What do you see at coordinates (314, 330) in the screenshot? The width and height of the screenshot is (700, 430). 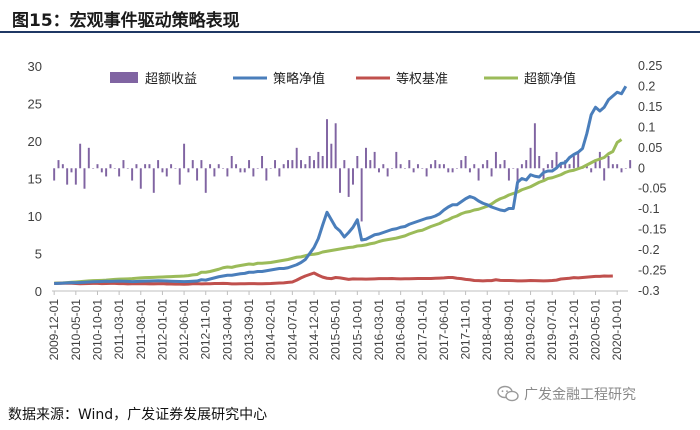 I see `x-tick-label: 2014-12-01` at bounding box center [314, 330].